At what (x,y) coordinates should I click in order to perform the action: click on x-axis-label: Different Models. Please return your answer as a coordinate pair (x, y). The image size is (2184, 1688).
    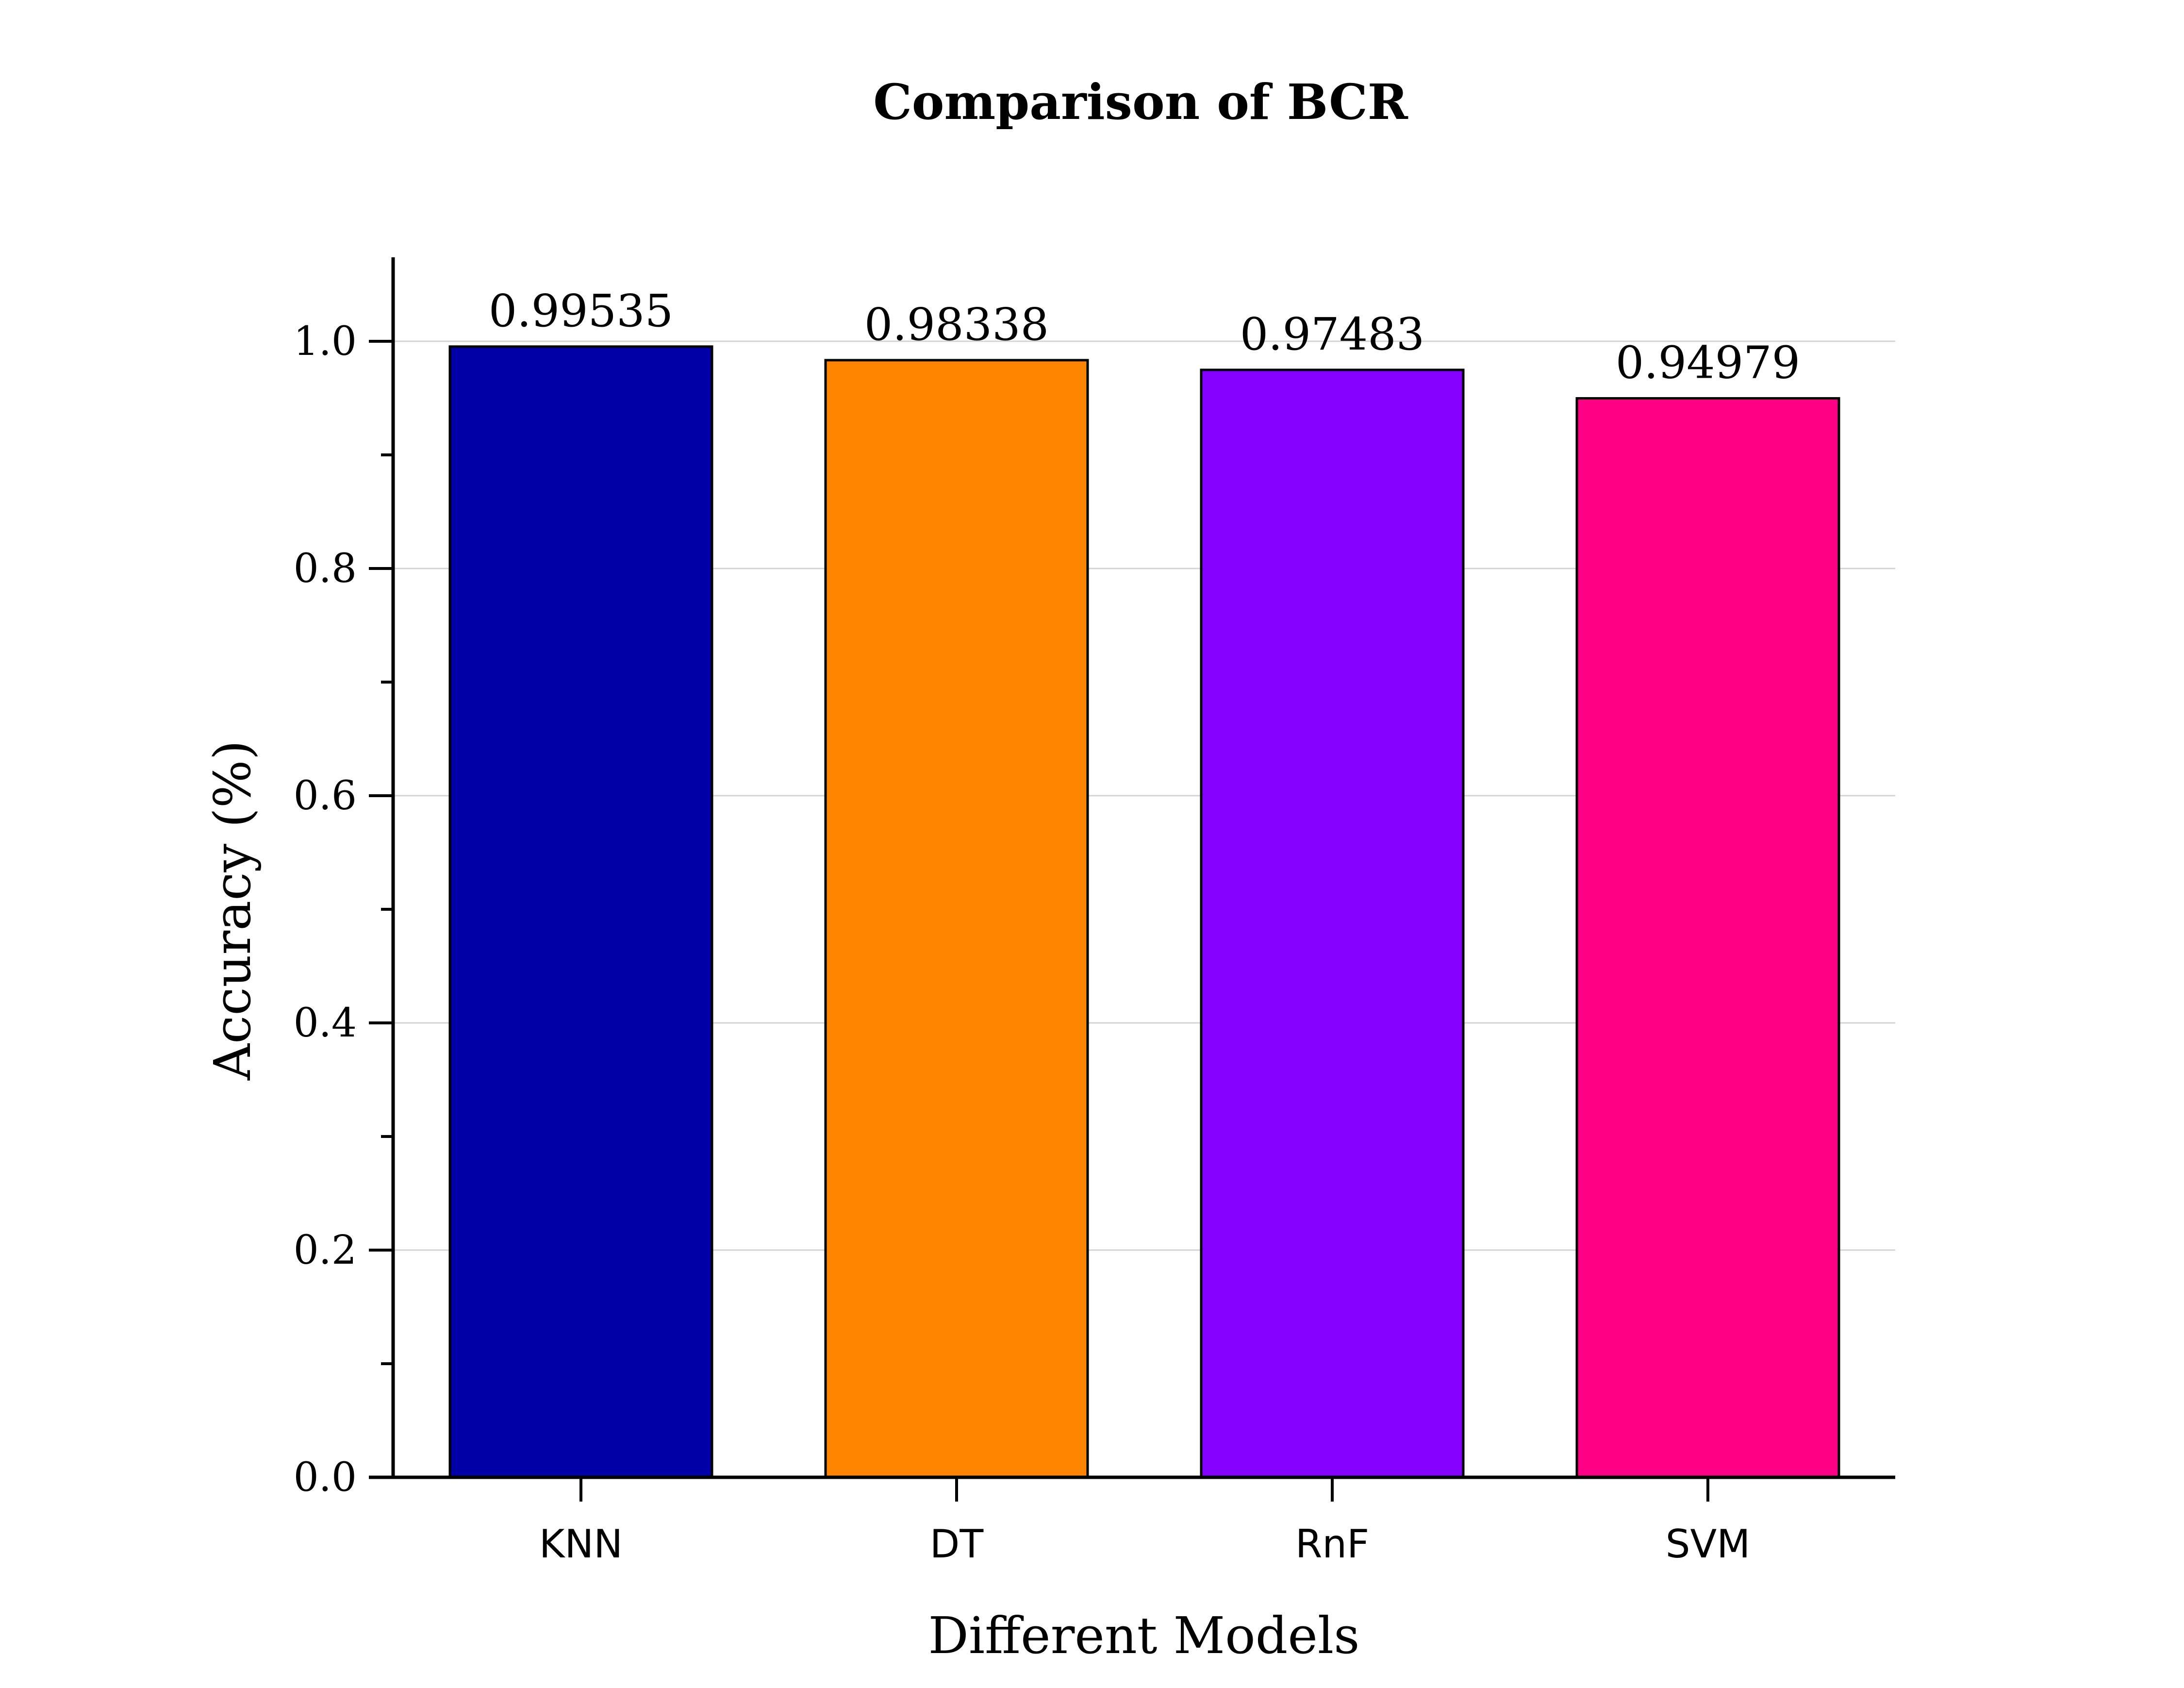
    Looking at the image, I should click on (1143, 1636).